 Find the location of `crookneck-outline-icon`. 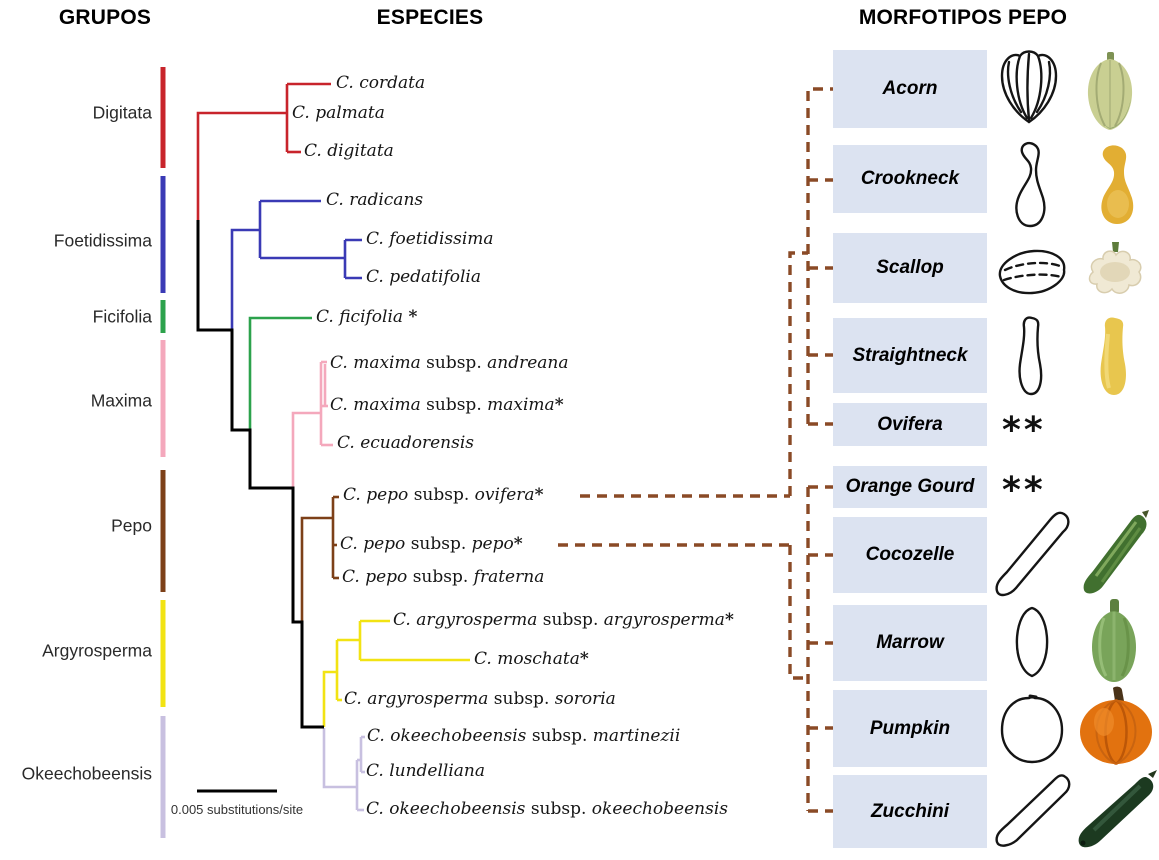

crookneck-outline-icon is located at coordinates (1030, 184).